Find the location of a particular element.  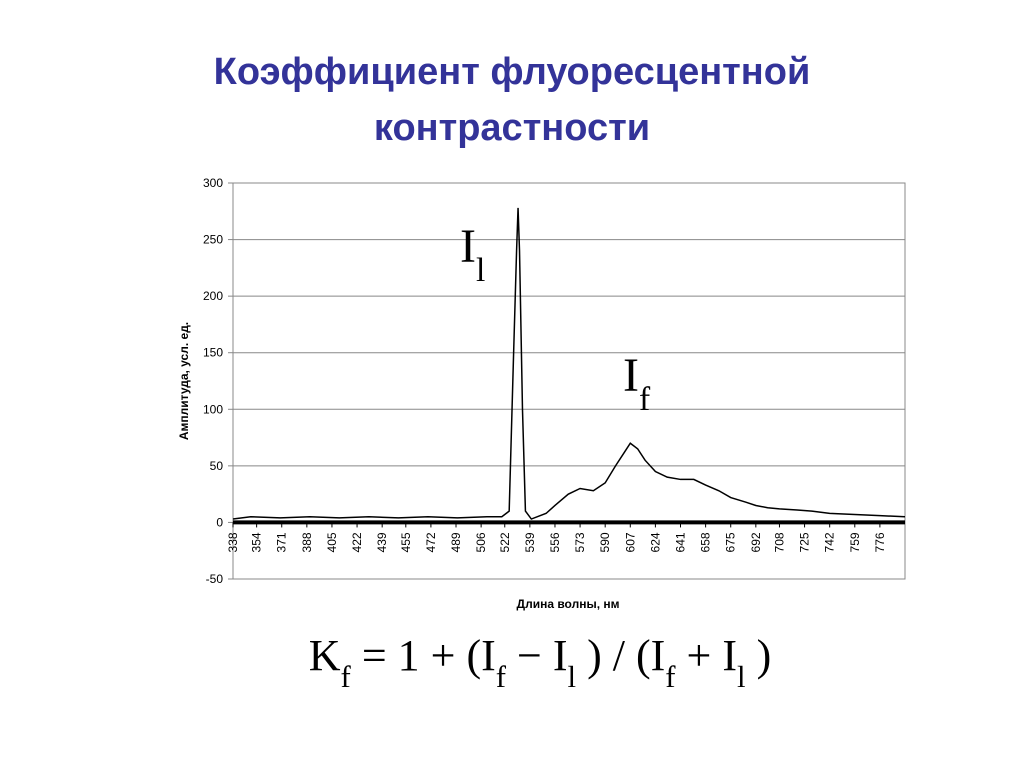

x-tick-label: 489 is located at coordinates (456, 542).